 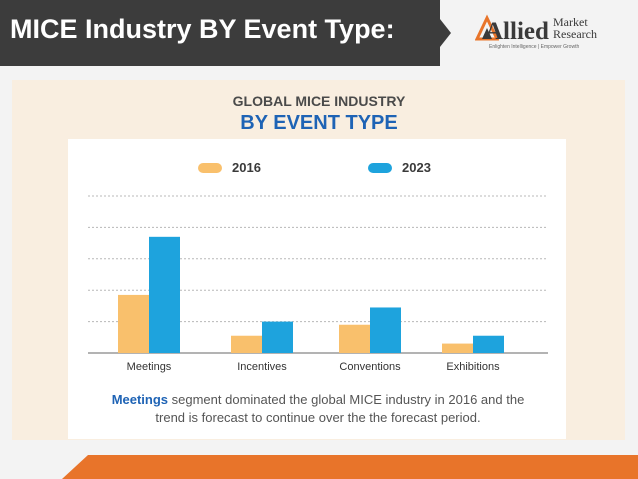 I want to click on title-bar, so click(x=220, y=33).